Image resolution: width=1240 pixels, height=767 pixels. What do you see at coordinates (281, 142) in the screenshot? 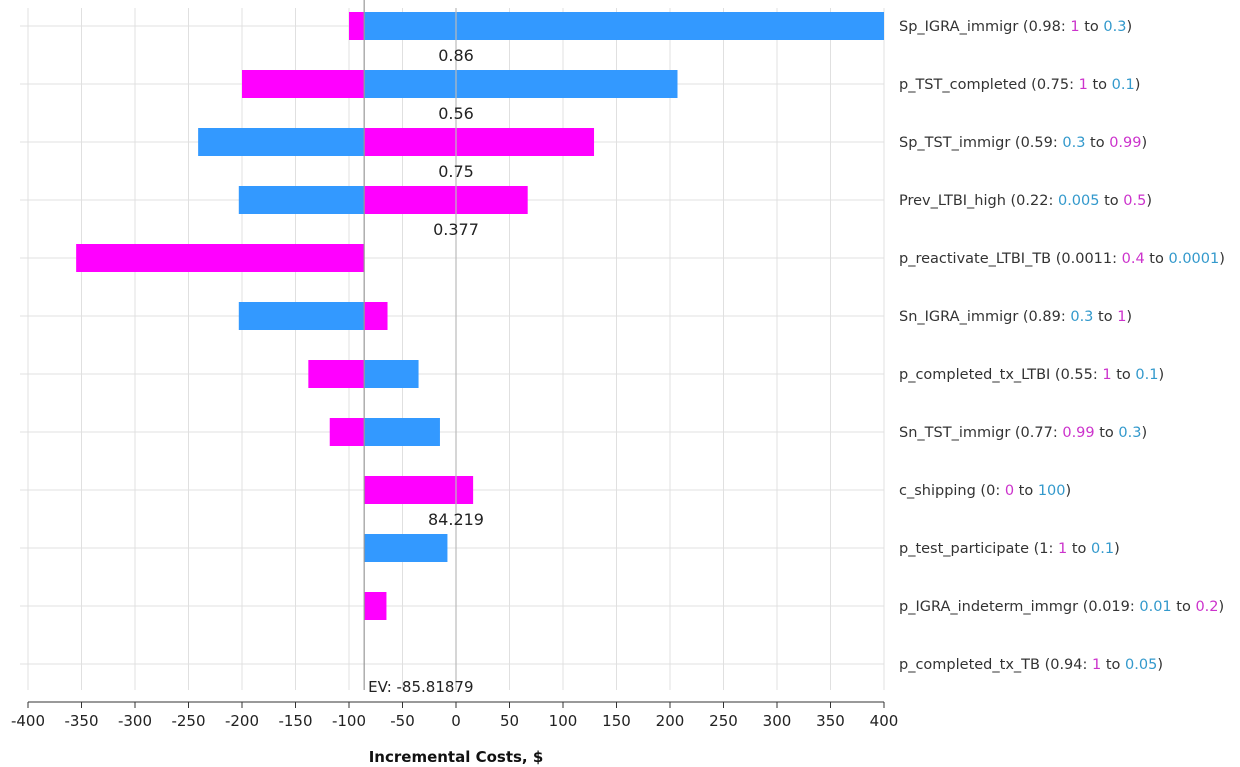
I see `bar-low-Sp_TST_immigr` at bounding box center [281, 142].